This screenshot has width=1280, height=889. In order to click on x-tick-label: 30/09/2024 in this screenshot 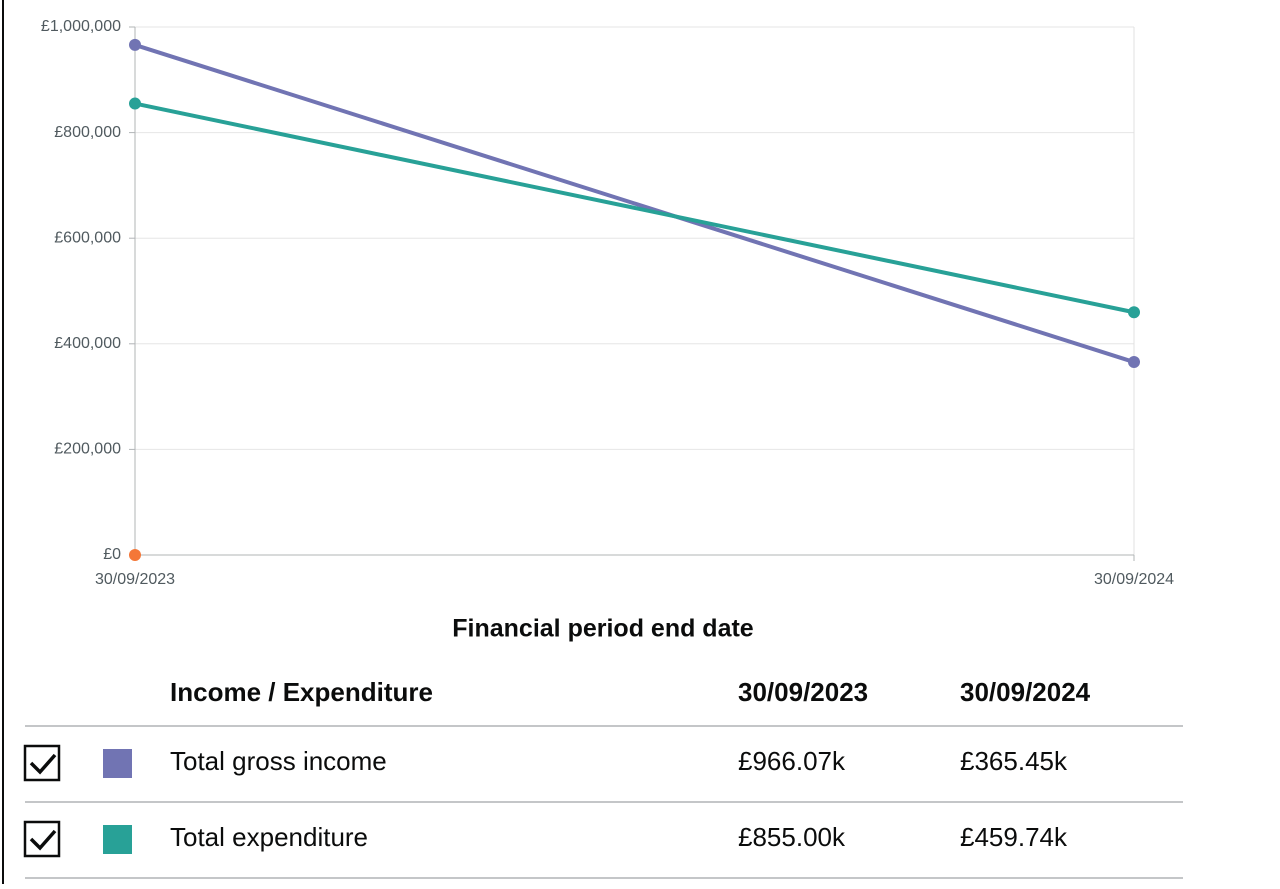, I will do `click(1134, 579)`.